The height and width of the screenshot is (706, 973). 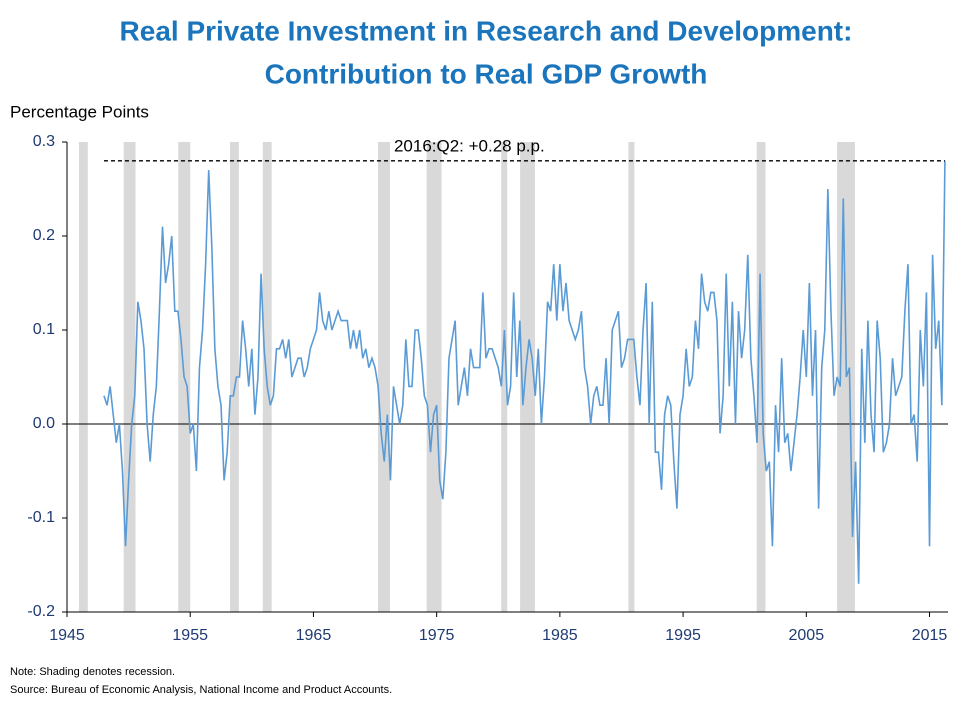 I want to click on y-tick-label: -0.1, so click(x=41, y=517).